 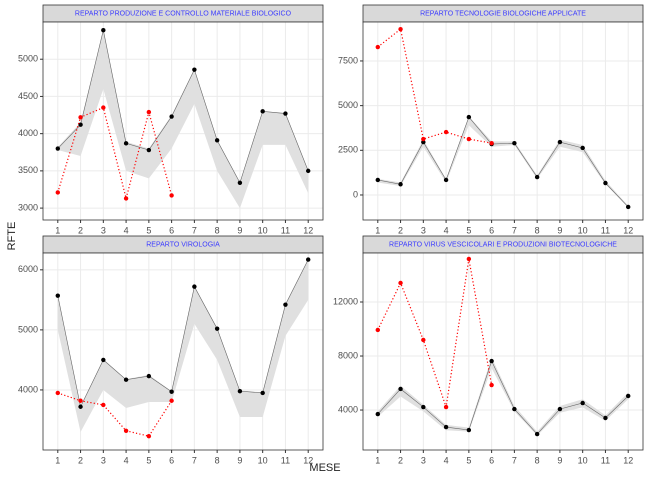 I want to click on y-tick-label: 3500, so click(x=28, y=170).